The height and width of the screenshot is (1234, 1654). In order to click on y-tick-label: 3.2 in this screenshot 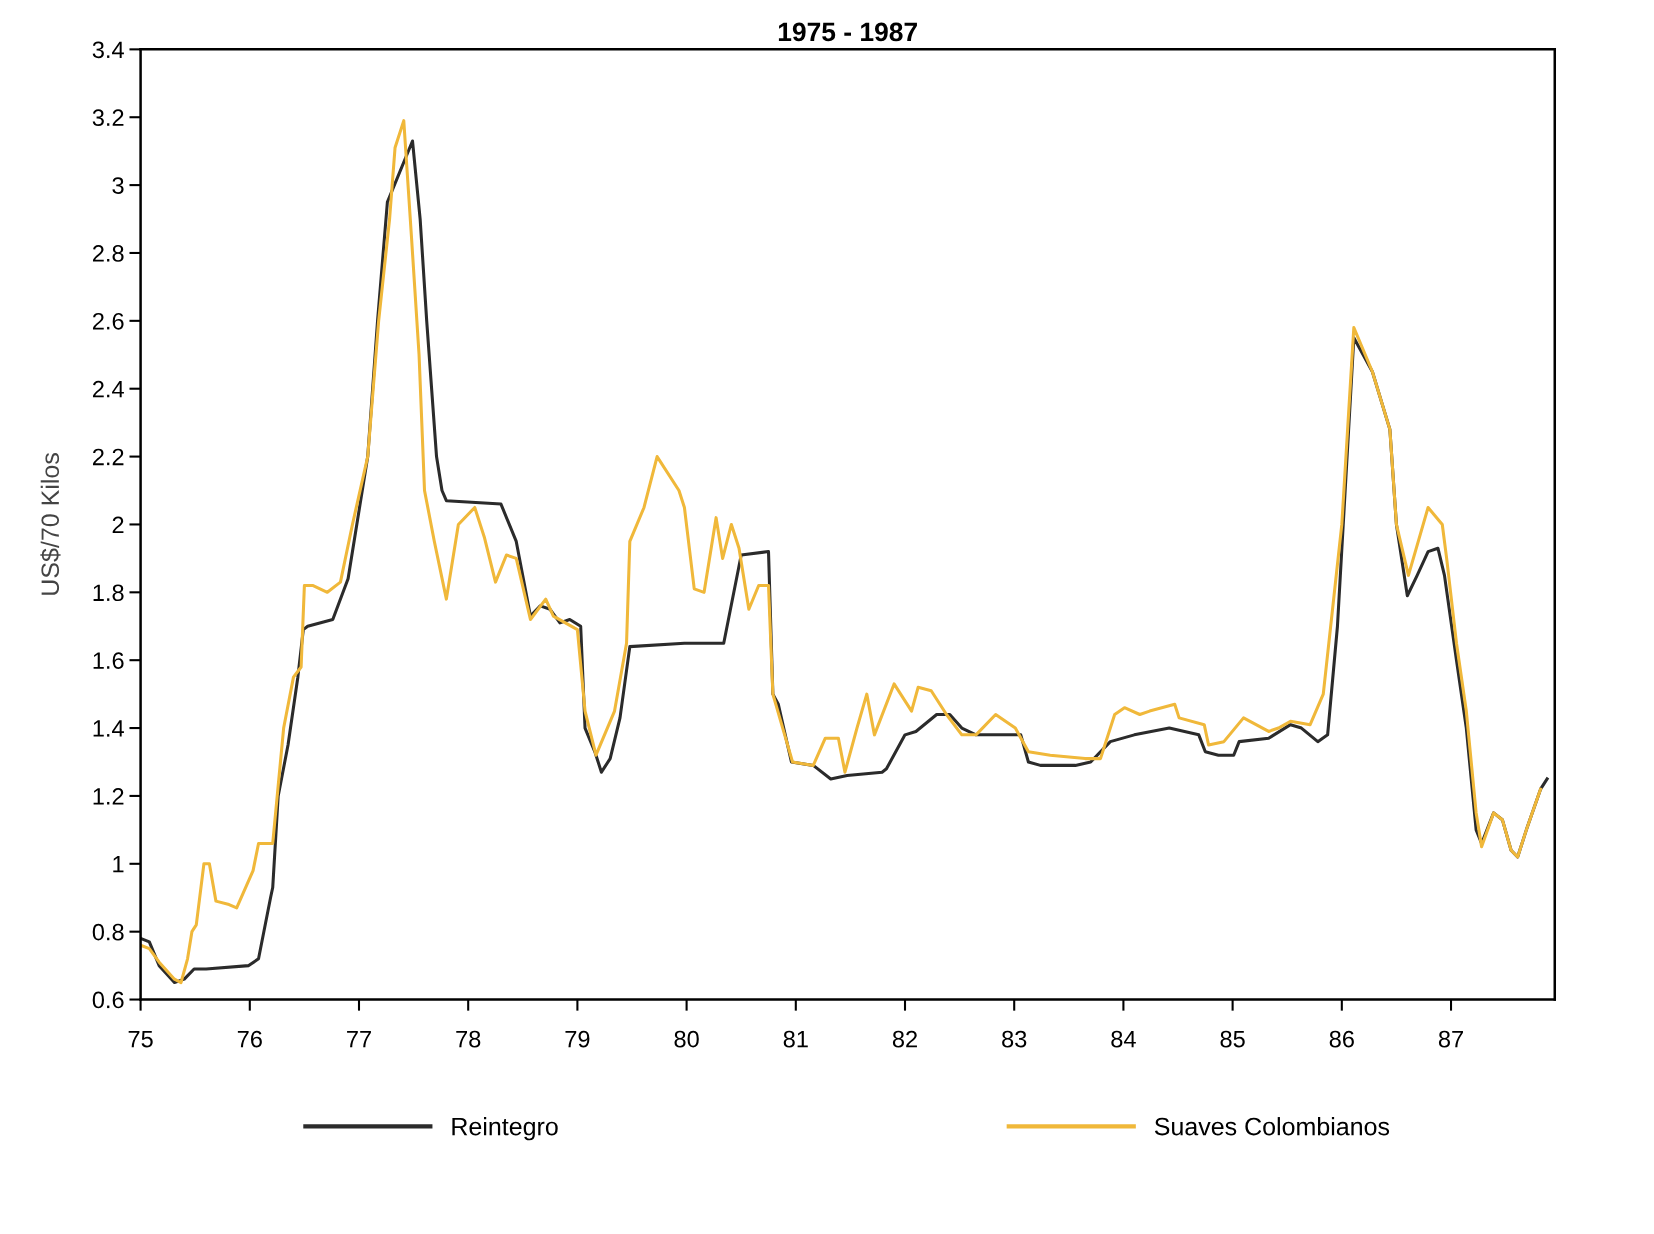, I will do `click(108, 118)`.